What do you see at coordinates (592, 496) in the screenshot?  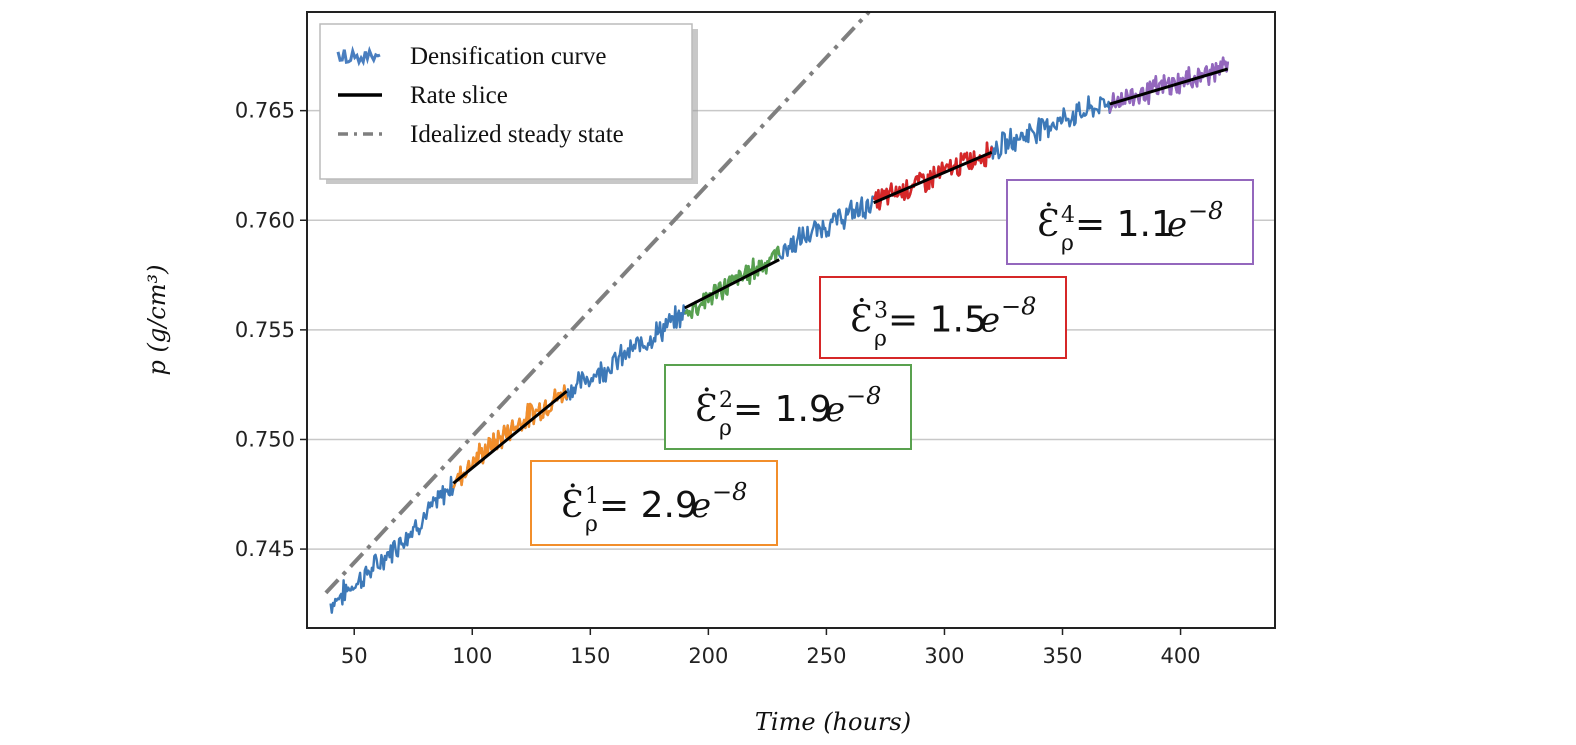 I see `rate-superscript: 1` at bounding box center [592, 496].